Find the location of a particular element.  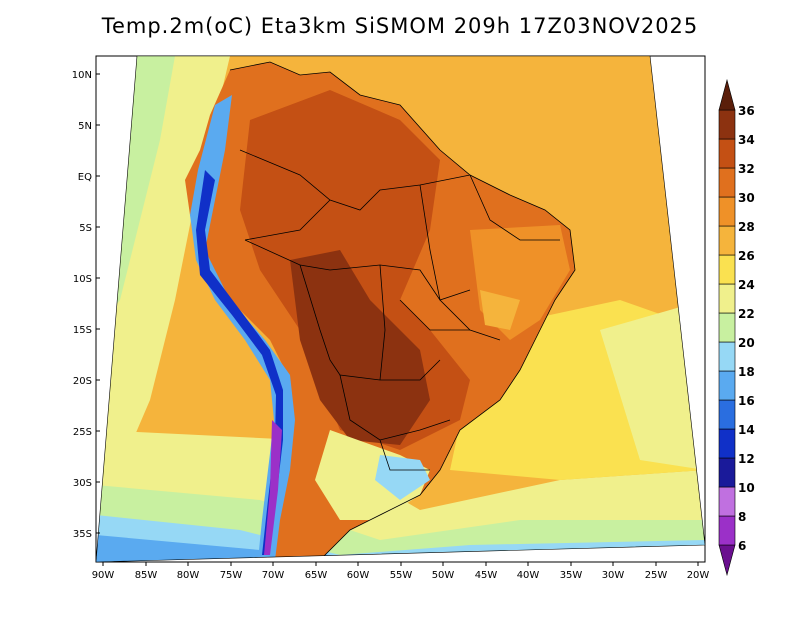

lat-axis: 10N 5N EQ 5S 10S 15S 20S 25S 30S 35S is located at coordinates (86, 305).